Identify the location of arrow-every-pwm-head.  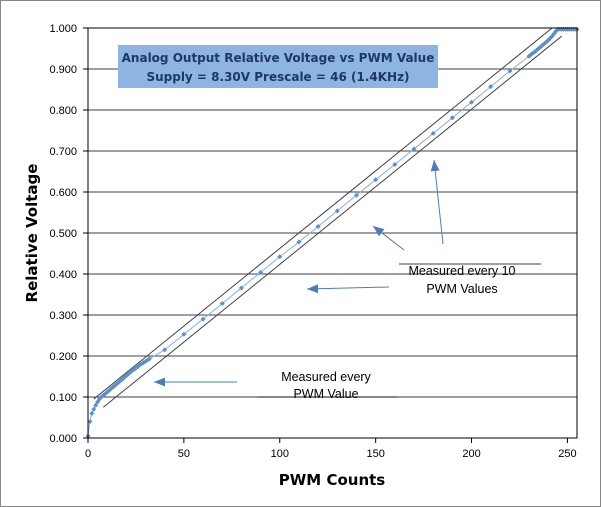
(159, 382).